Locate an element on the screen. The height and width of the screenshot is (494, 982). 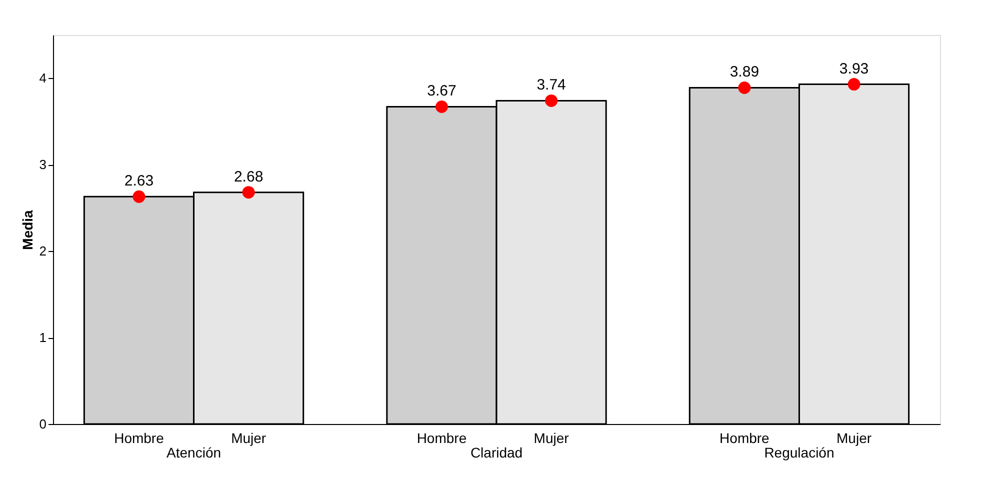
y-tick-label: 2 is located at coordinates (42, 251).